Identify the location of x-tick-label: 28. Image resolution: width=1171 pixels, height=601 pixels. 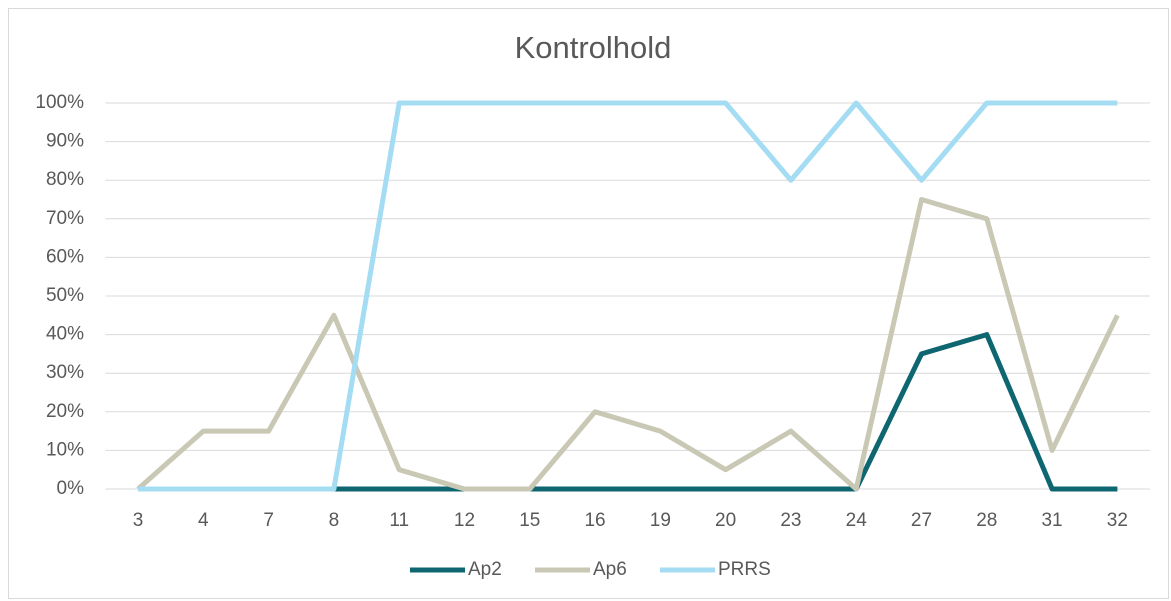
(986, 520).